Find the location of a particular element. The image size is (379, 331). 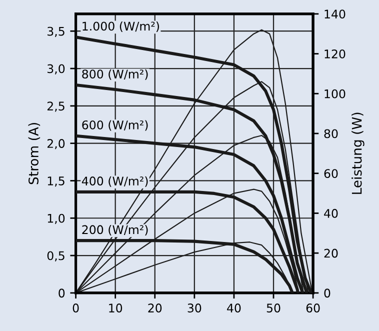

y-tick-label: 2,5 is located at coordinates (55, 107).